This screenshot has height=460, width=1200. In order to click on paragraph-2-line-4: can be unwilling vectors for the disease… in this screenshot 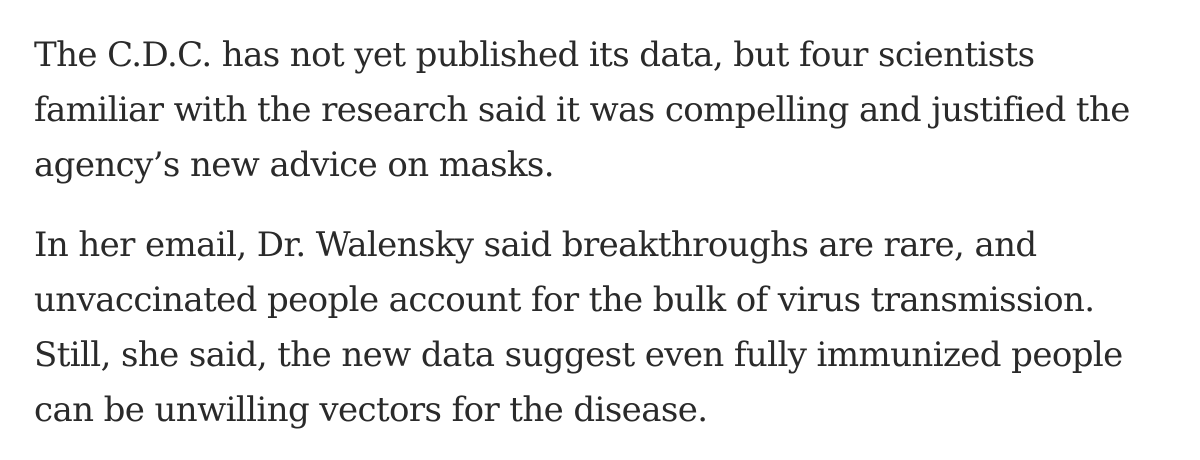, I will do `click(371, 410)`.